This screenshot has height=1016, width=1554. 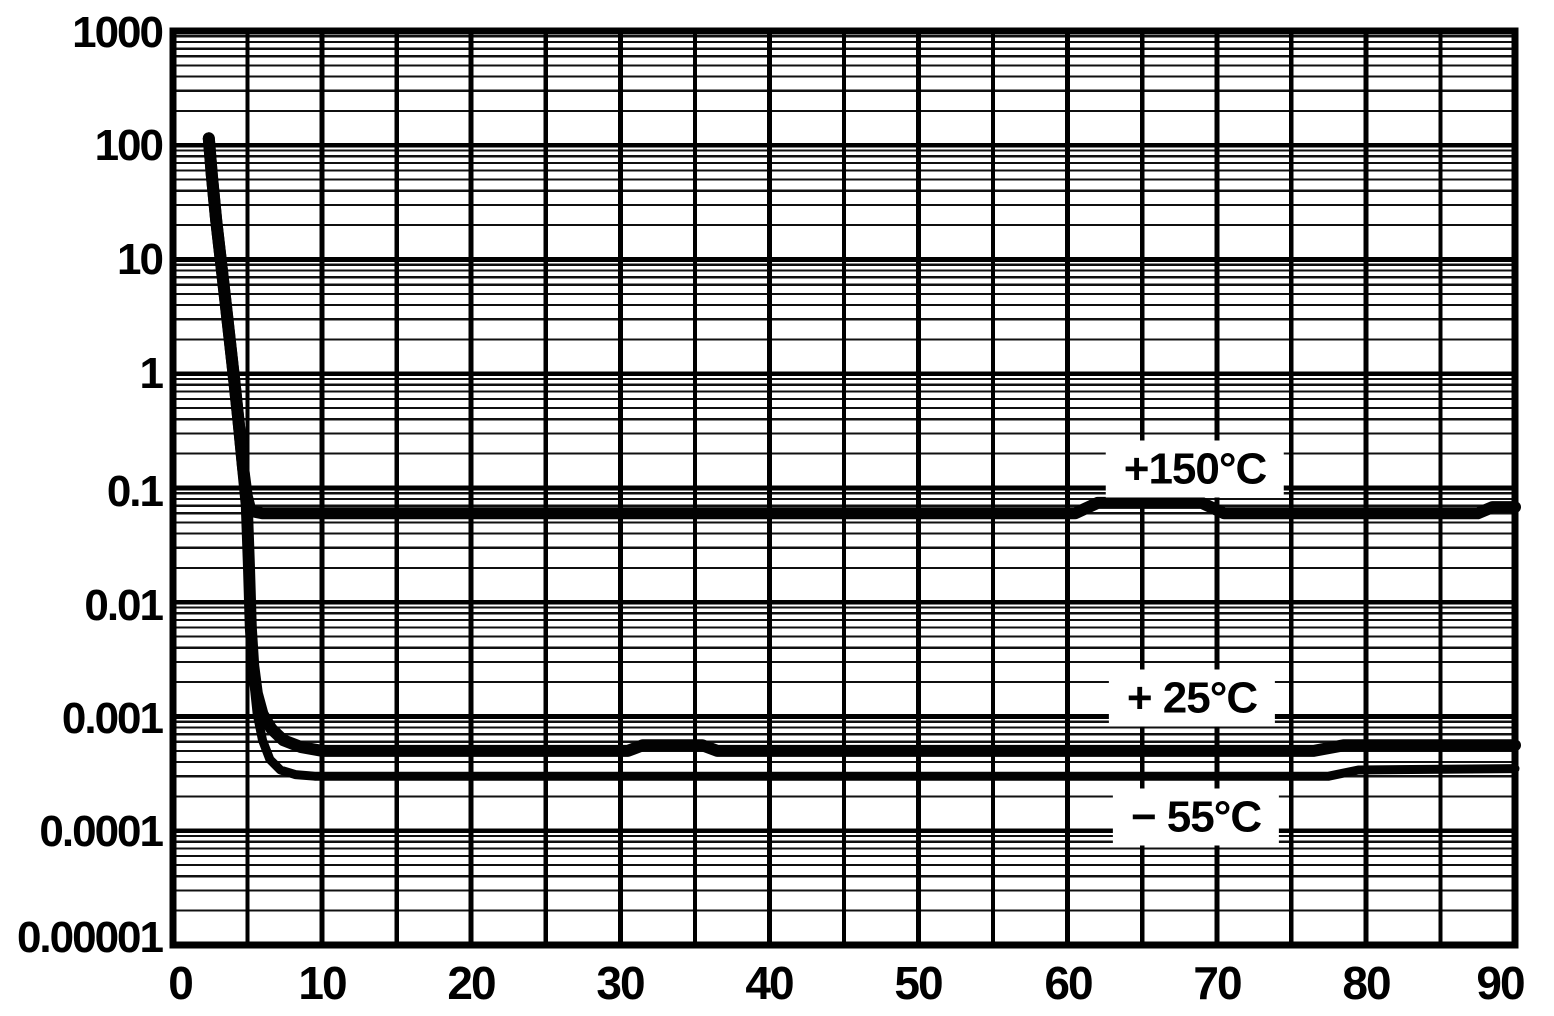 I want to click on y-tick-label: 0.001, so click(x=112, y=718).